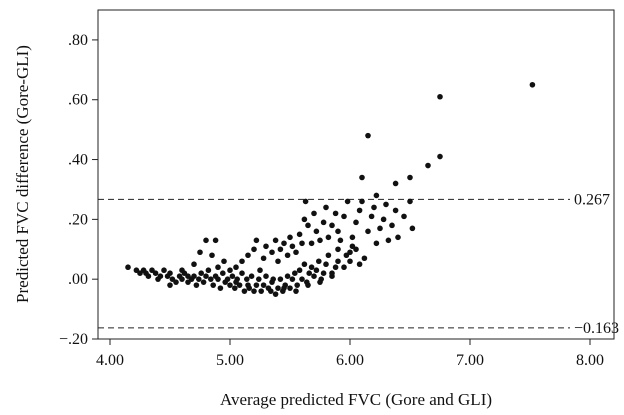 The height and width of the screenshot is (415, 624). Describe the element at coordinates (350, 360) in the screenshot. I see `x-tick-label: 6.00` at that location.